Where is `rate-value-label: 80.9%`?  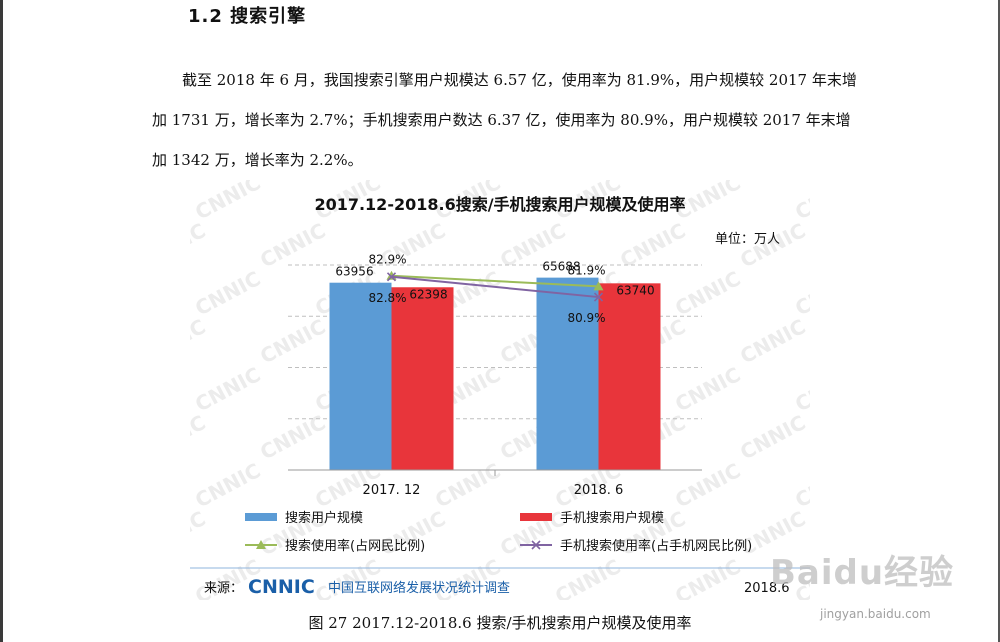 rate-value-label: 80.9% is located at coordinates (586, 318).